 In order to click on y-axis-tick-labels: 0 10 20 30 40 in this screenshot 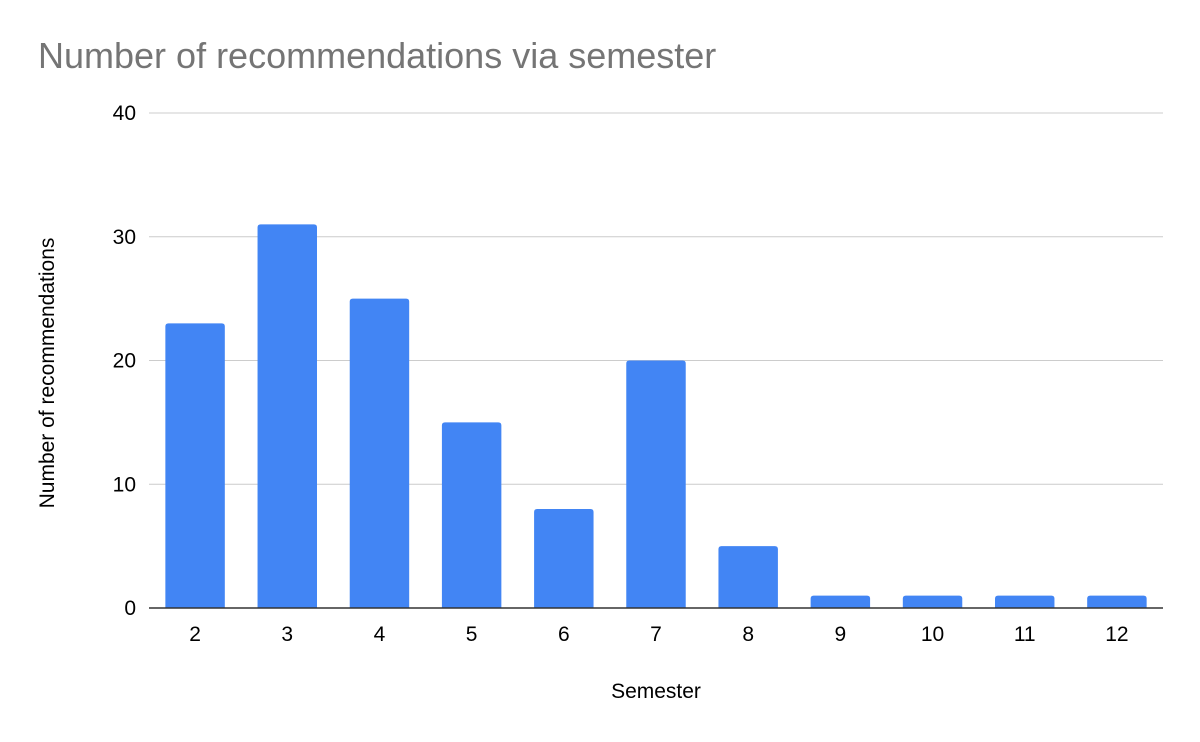, I will do `click(124, 361)`.